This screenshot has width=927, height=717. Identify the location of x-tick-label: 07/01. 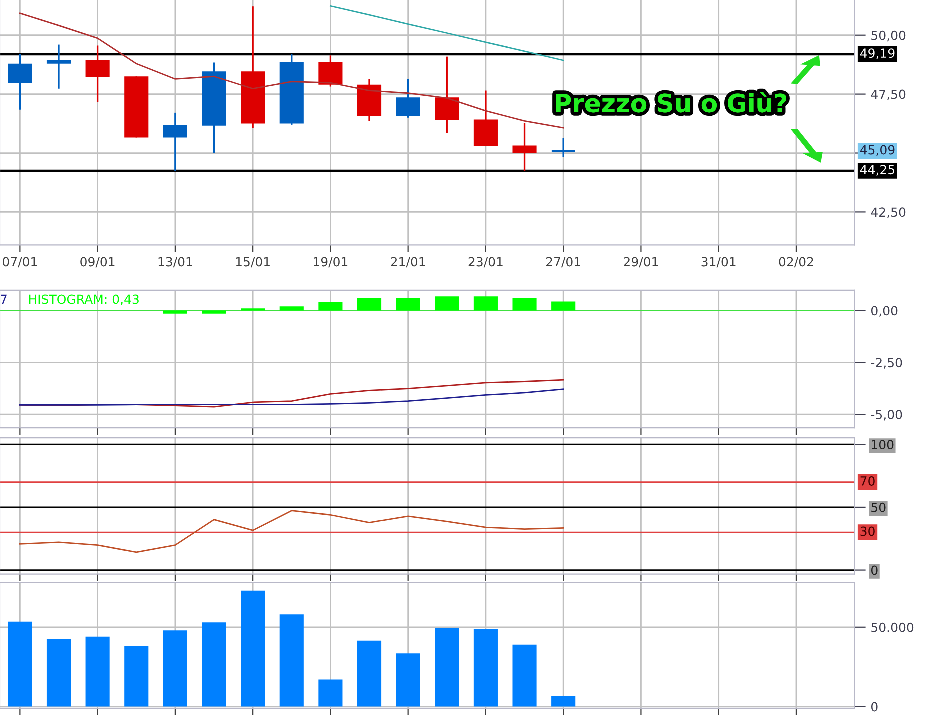
(20, 262).